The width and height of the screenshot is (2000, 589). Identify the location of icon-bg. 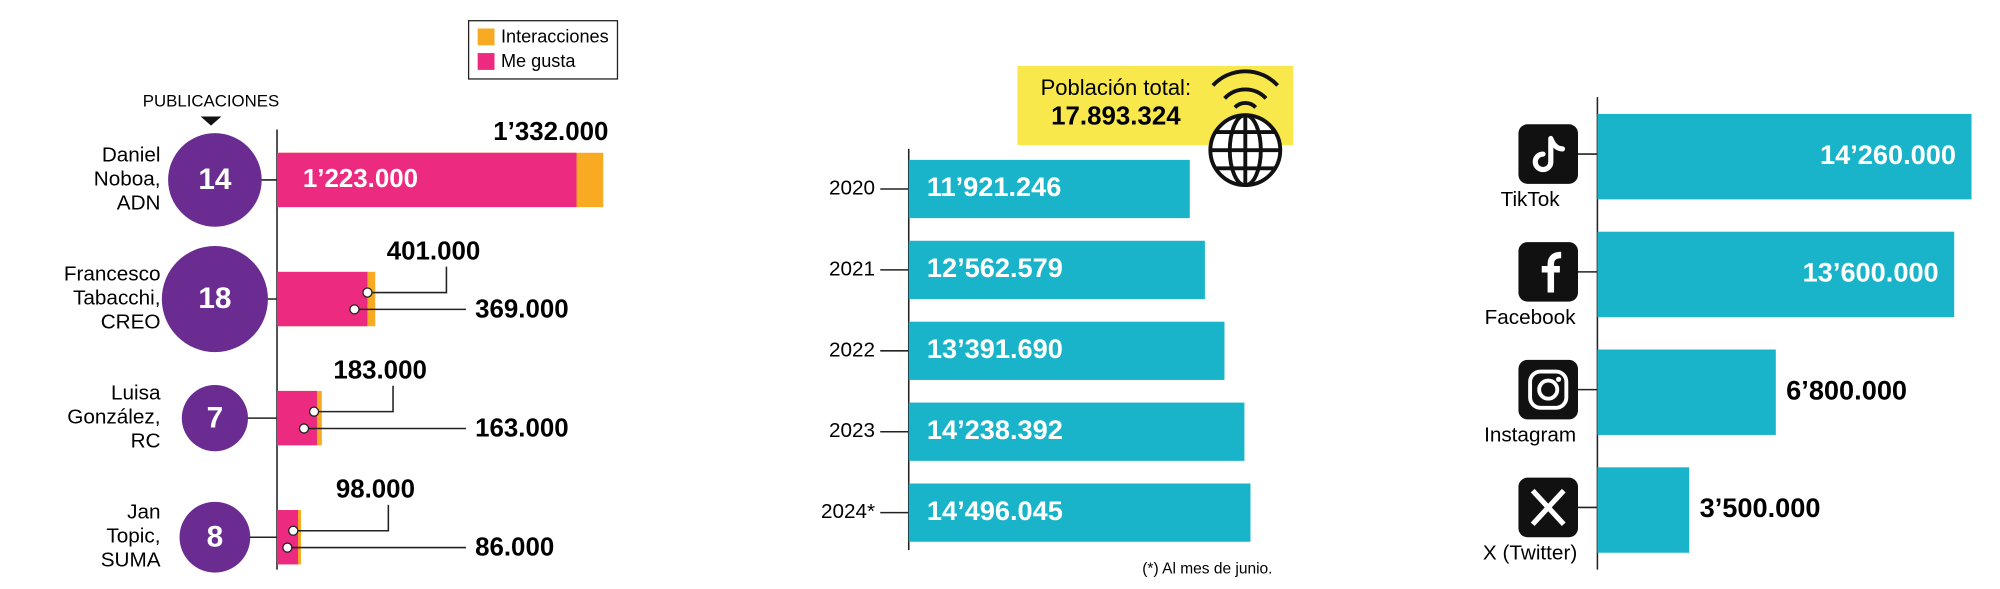
(1548, 389).